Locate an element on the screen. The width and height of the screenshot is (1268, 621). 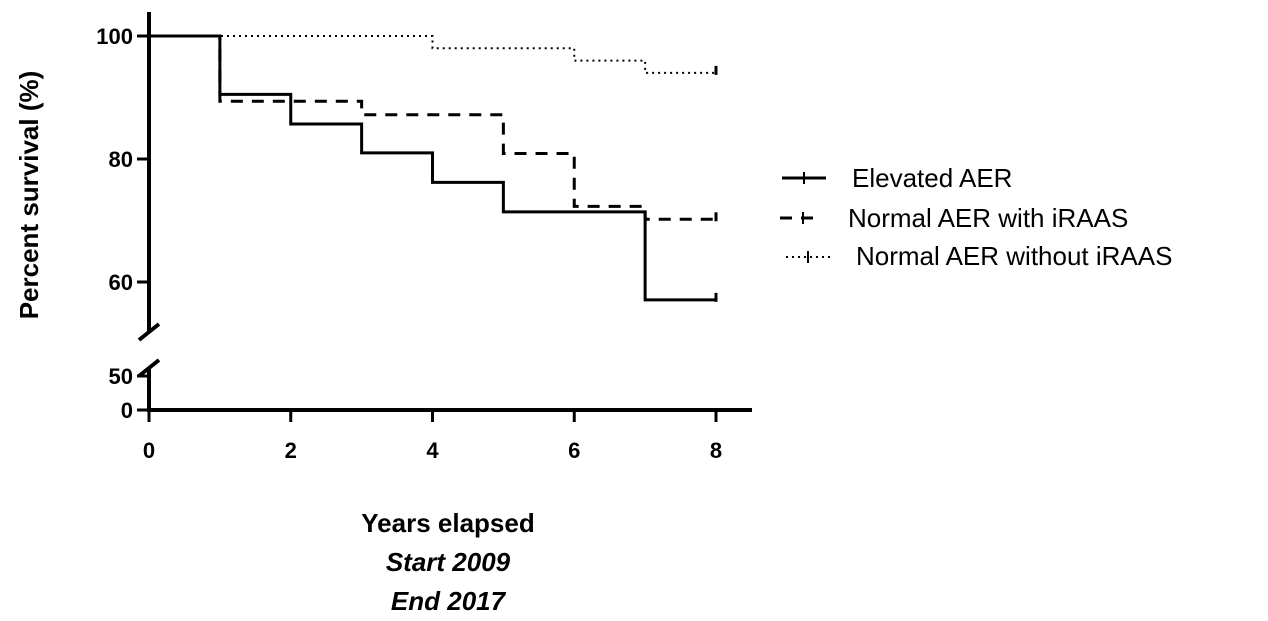
y-tick-label: 0 is located at coordinates (127, 410).